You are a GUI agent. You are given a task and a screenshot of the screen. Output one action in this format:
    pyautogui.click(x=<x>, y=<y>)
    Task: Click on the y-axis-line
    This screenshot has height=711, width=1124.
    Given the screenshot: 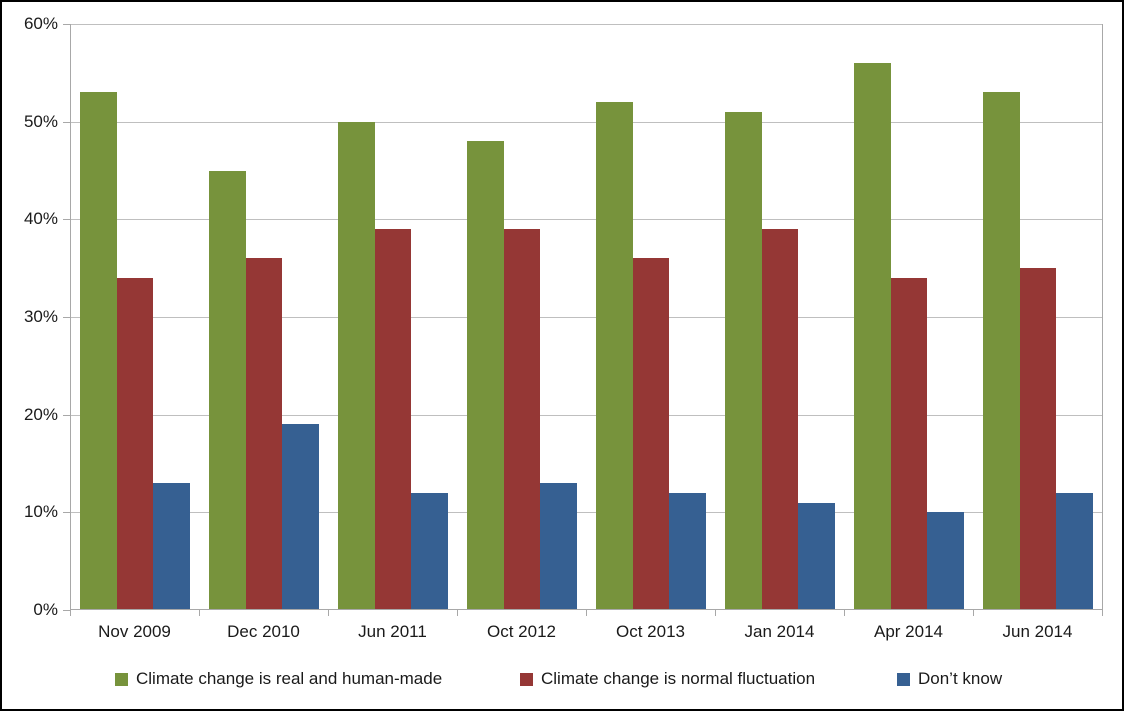 What is the action you would take?
    pyautogui.click(x=70, y=317)
    